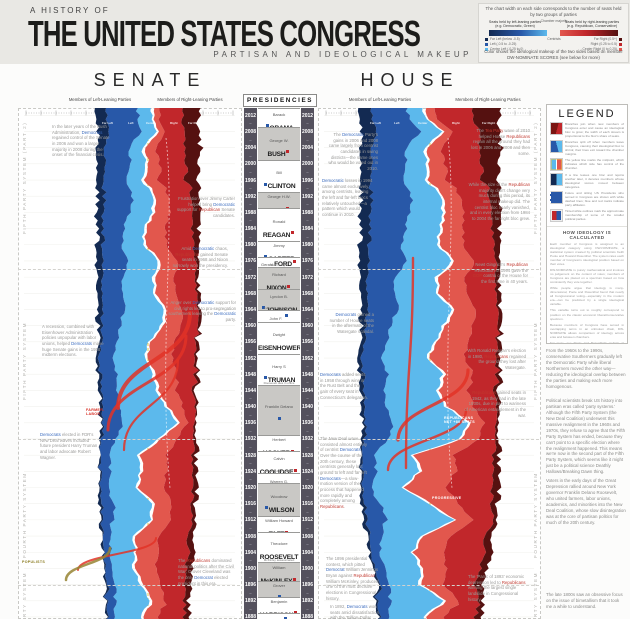 This screenshot has width=630, height=619. Describe the element at coordinates (556, 180) in the screenshot. I see `bloc-move-icon` at that location.